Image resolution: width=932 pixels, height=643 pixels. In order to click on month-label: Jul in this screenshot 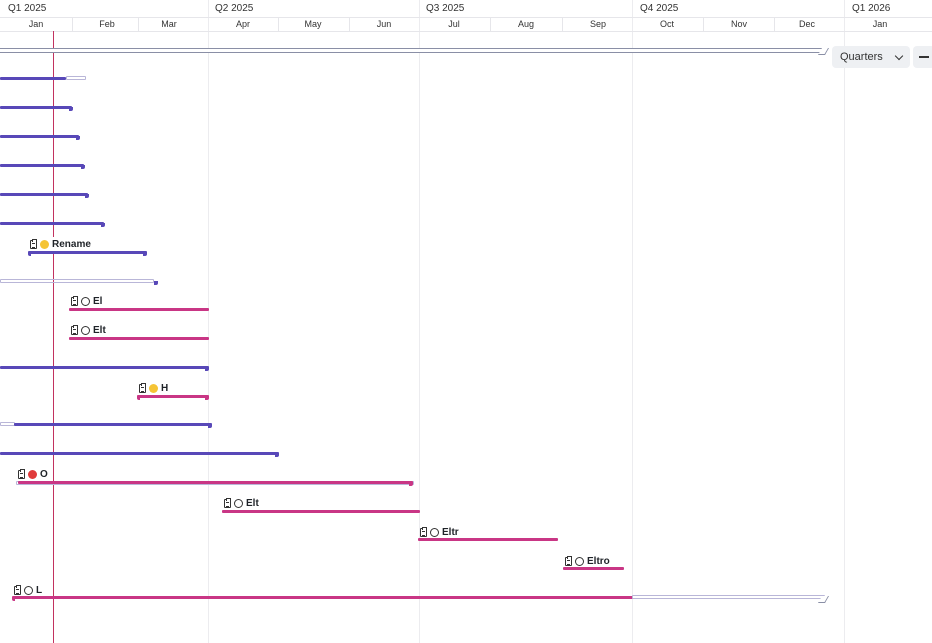, I will do `click(454, 24)`.